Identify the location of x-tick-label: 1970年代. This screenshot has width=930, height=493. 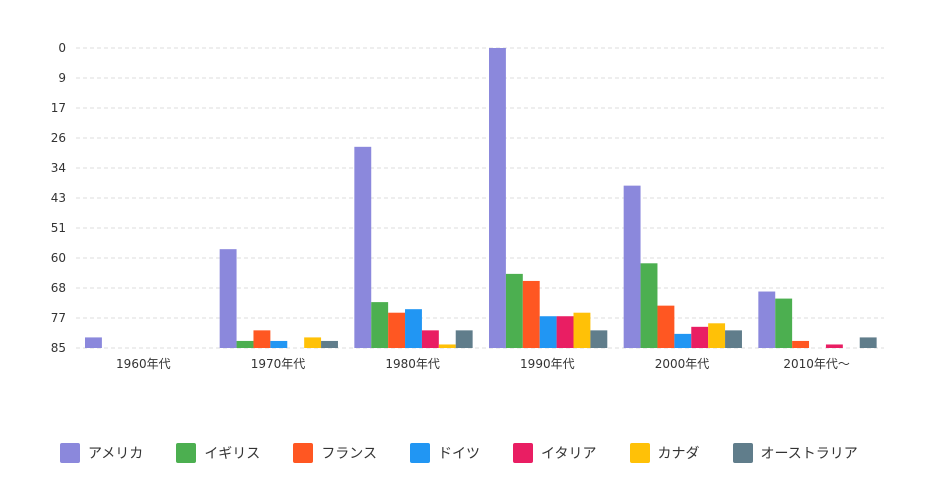
(278, 364).